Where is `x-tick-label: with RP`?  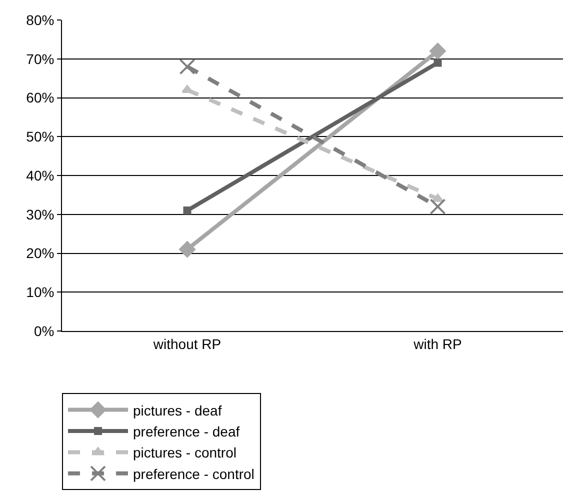
x-tick-label: with RP is located at coordinates (437, 344).